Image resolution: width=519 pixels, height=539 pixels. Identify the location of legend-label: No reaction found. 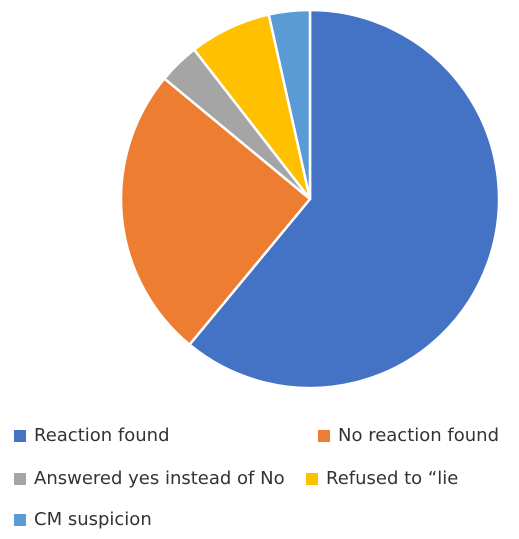
(418, 435).